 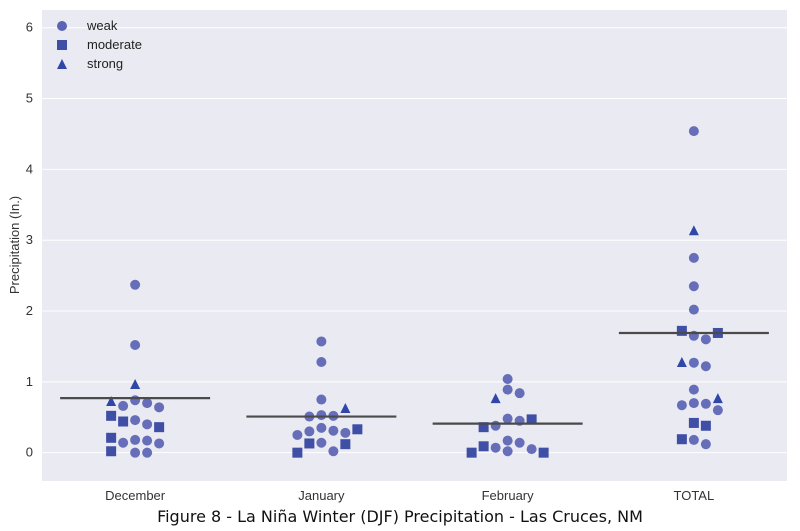 What do you see at coordinates (135, 495) in the screenshot?
I see `x-tick-label: December` at bounding box center [135, 495].